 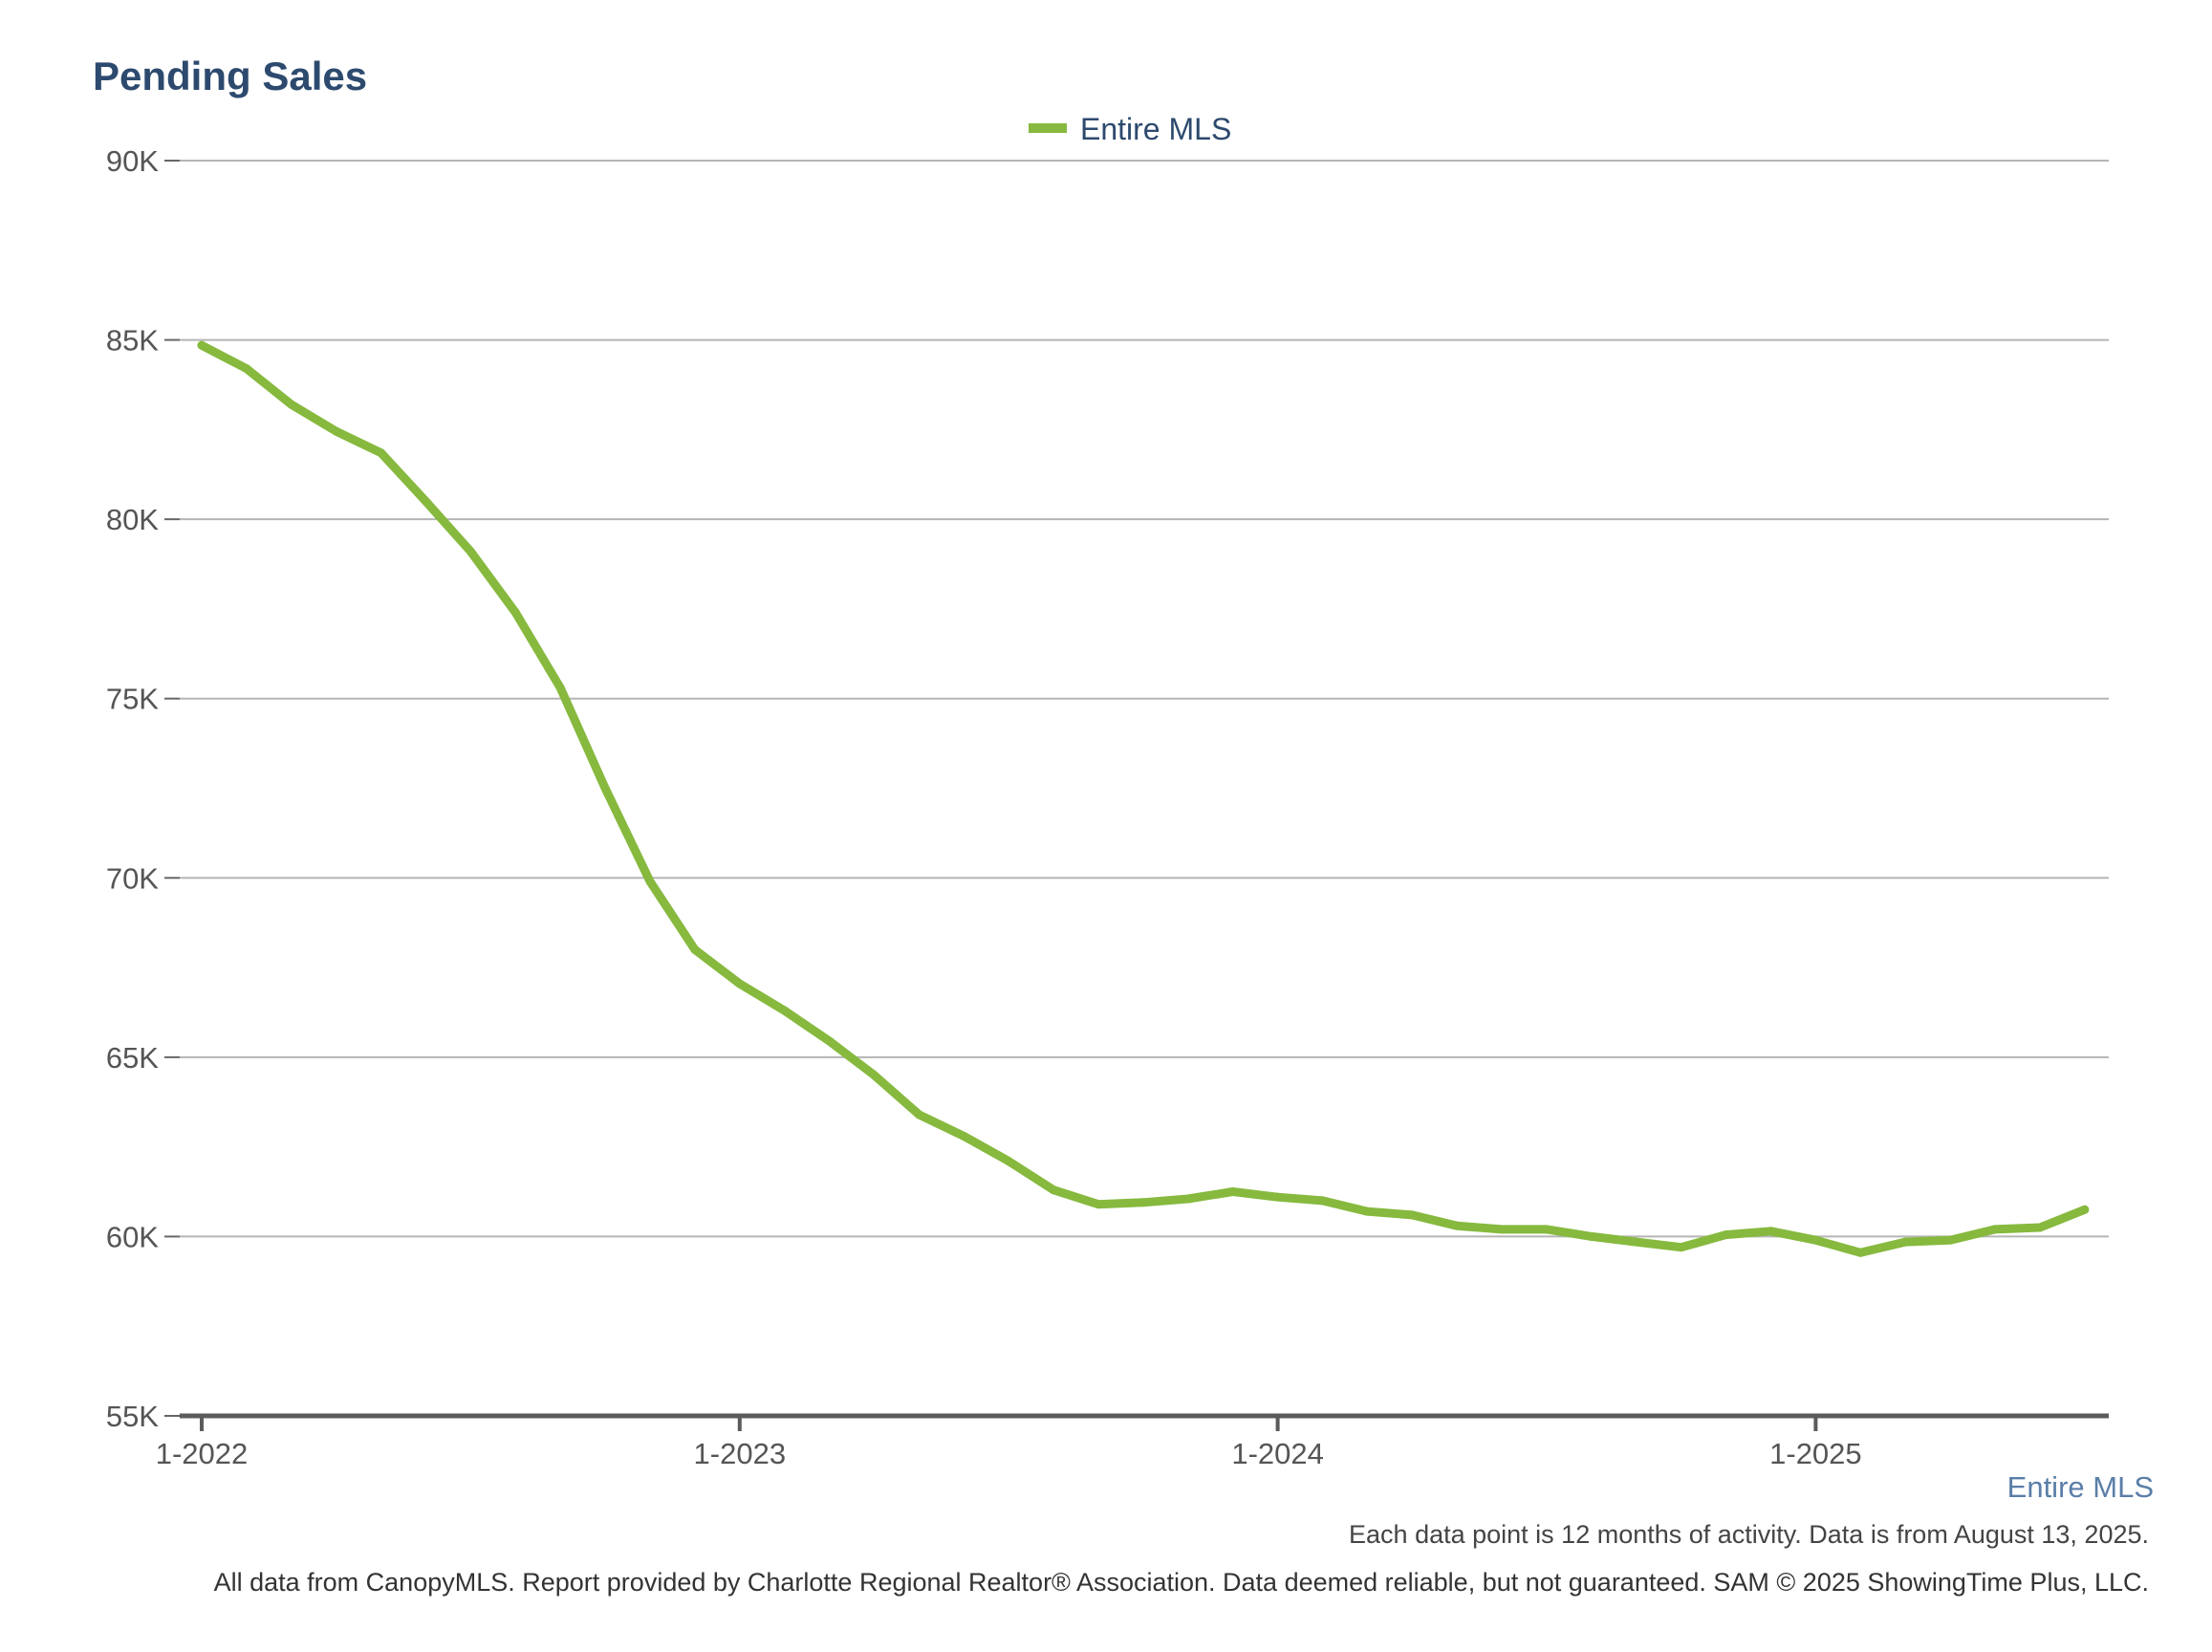 What do you see at coordinates (132, 1058) in the screenshot?
I see `y-tick-label: 65K` at bounding box center [132, 1058].